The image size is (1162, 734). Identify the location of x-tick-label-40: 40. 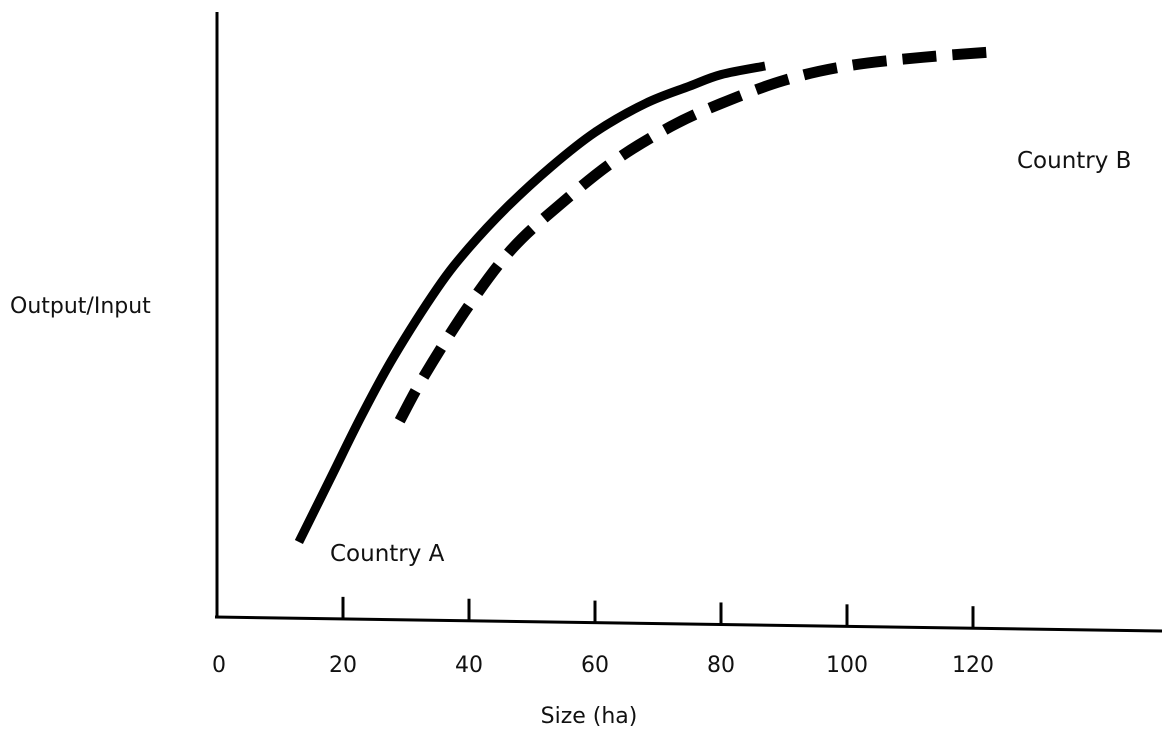
(469, 665).